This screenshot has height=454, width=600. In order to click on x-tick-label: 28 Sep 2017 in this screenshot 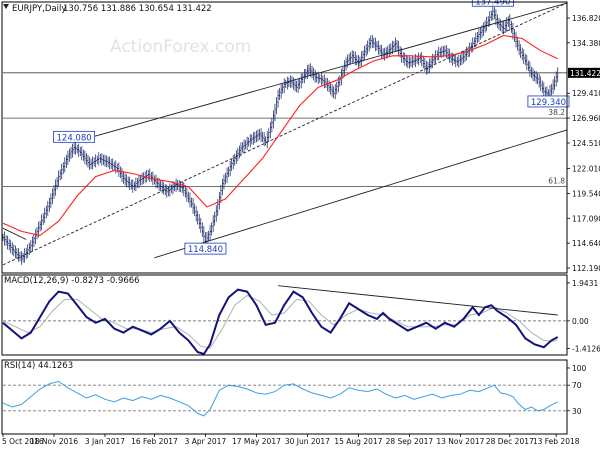, I will do `click(410, 441)`.